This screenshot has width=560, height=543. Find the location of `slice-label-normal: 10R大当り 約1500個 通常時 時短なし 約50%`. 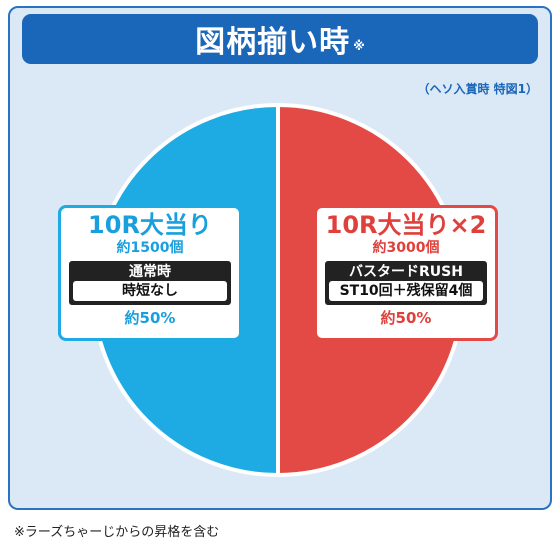

slice-label-normal: 10R大当り 約1500個 通常時 時短なし 約50% is located at coordinates (150, 273).